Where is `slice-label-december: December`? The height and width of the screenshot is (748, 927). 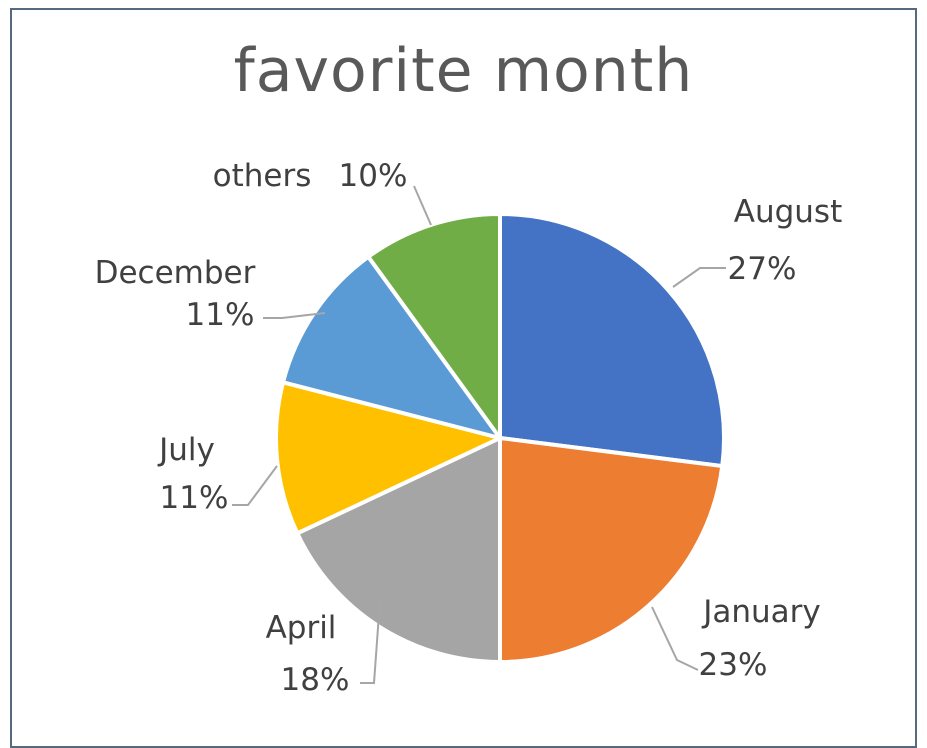 slice-label-december: December is located at coordinates (175, 273).